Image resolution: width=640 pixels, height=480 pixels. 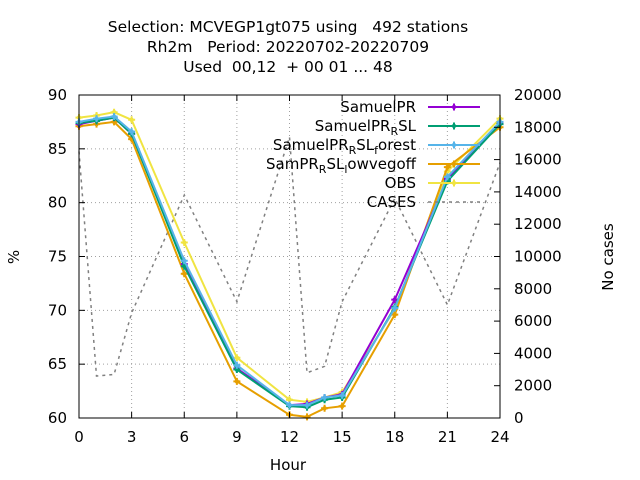 I want to click on x-tick-label: 18, so click(x=394, y=437).